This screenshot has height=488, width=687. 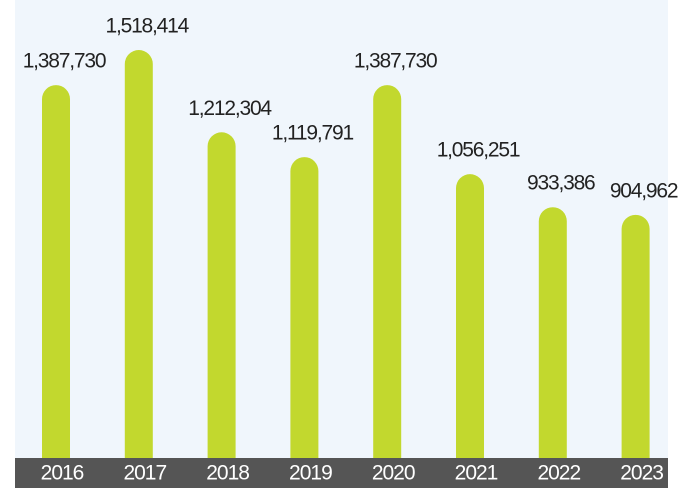 I want to click on x-tick-label: 2020, so click(x=393, y=473).